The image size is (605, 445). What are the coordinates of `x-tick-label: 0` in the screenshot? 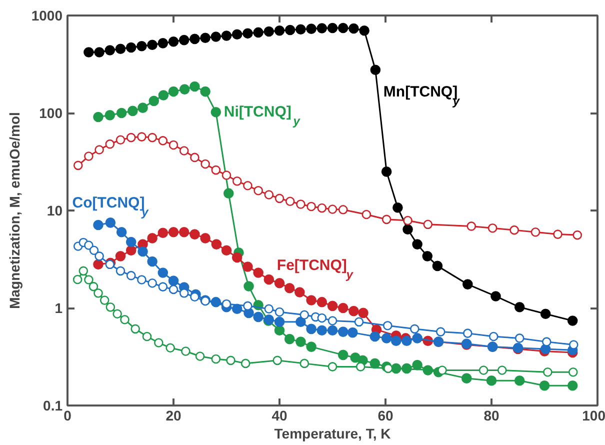 It's located at (68, 416).